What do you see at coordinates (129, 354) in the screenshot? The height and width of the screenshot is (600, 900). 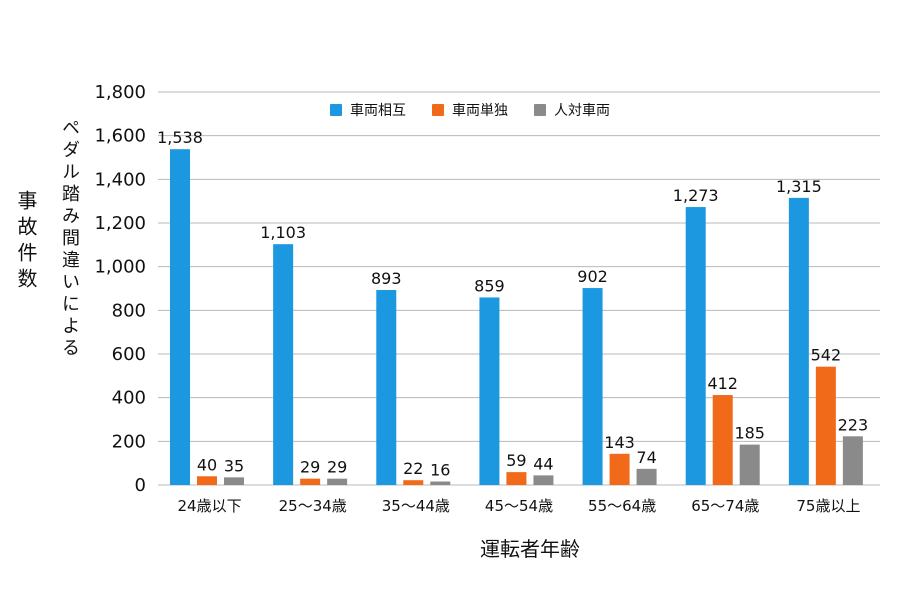 I see `y-tick-label: 600` at bounding box center [129, 354].